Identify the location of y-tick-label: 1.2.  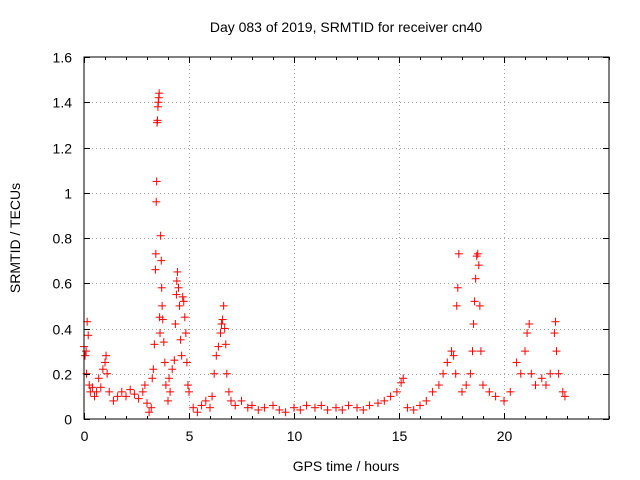
(63, 149).